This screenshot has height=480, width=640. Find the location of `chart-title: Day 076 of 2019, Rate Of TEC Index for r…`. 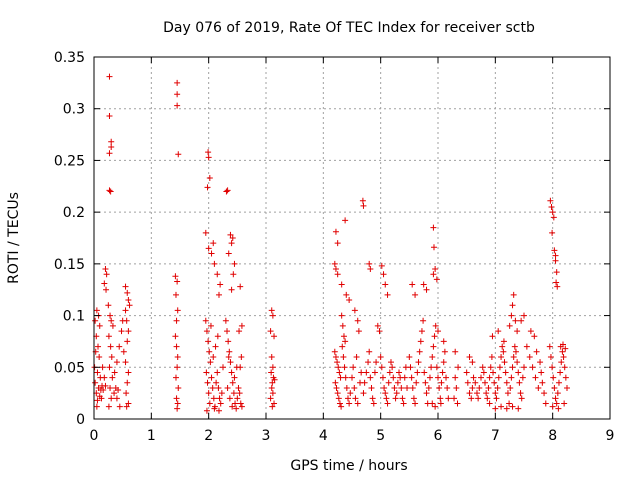

chart-title: Day 076 of 2019, Rate Of TEC Index for r… is located at coordinates (349, 28).